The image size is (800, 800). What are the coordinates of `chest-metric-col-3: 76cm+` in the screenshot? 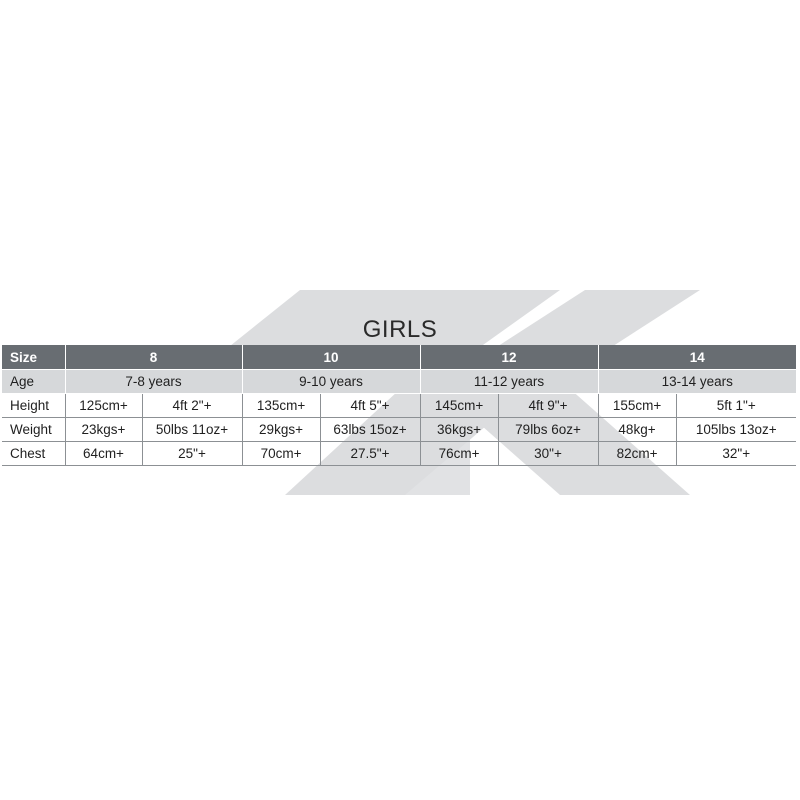 It's located at (459, 453).